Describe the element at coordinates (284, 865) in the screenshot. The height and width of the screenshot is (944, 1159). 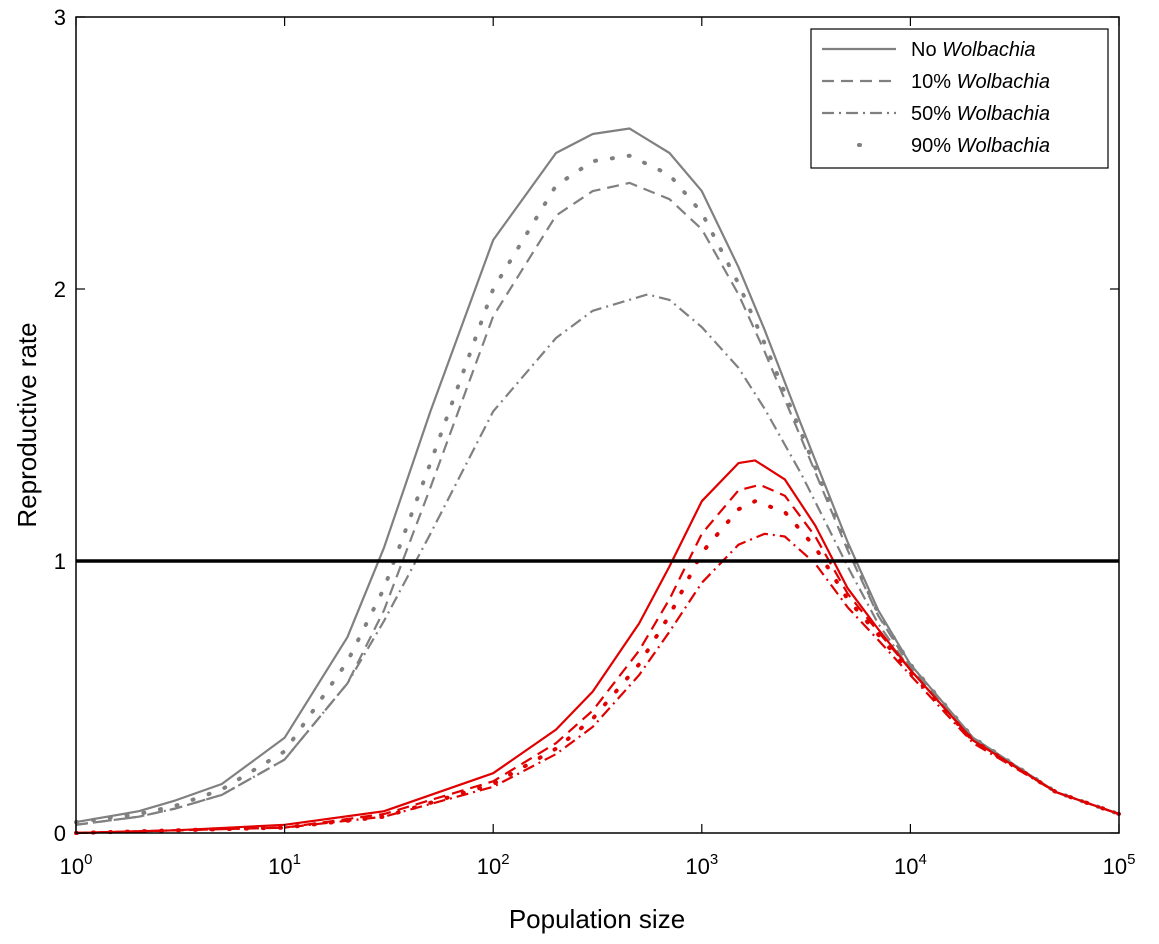
I see `x-tick-label: 10¹` at that location.